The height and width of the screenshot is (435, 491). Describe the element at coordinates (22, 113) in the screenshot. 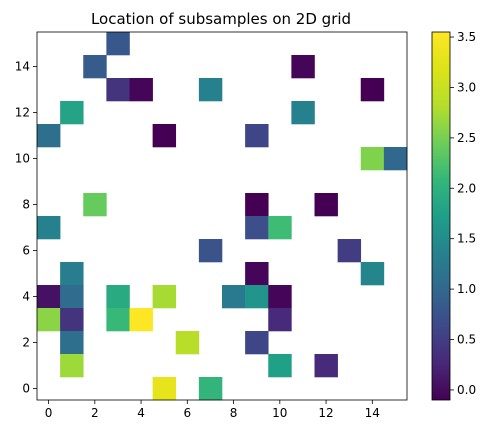

I see `y-tick-label: 12` at that location.